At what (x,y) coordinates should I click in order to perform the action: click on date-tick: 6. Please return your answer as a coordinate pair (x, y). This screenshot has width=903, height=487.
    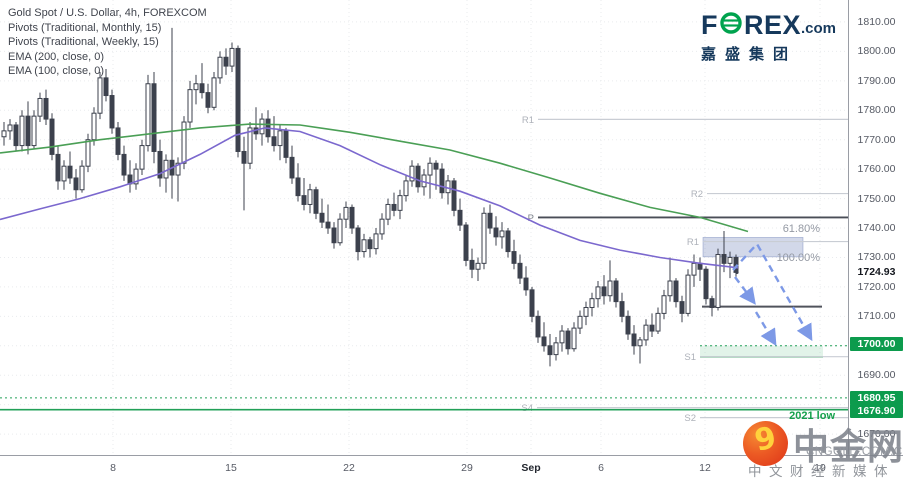
    Looking at the image, I should click on (601, 468).